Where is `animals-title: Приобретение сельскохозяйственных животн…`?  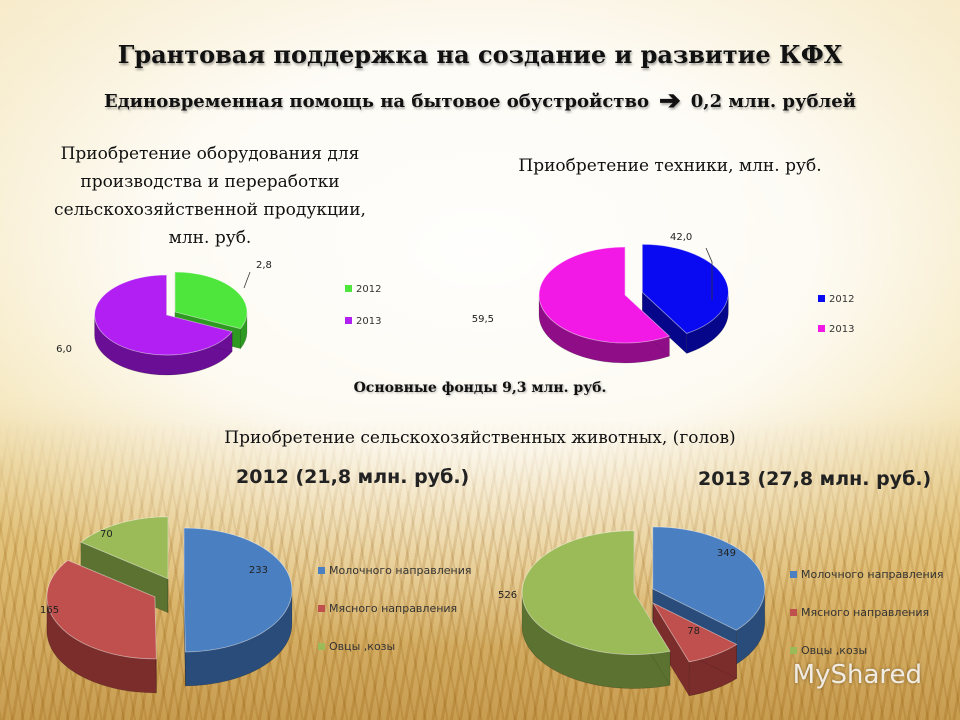 animals-title: Приобретение сельскохозяйственных животн… is located at coordinates (480, 438).